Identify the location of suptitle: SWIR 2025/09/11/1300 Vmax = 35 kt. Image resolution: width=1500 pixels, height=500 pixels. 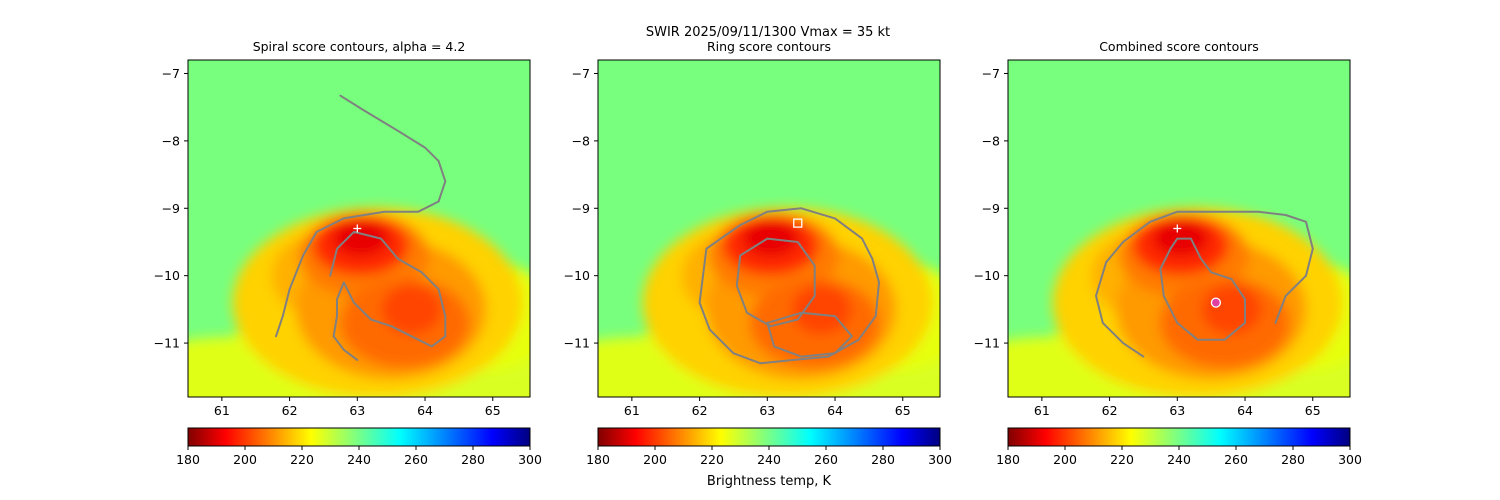
(768, 32).